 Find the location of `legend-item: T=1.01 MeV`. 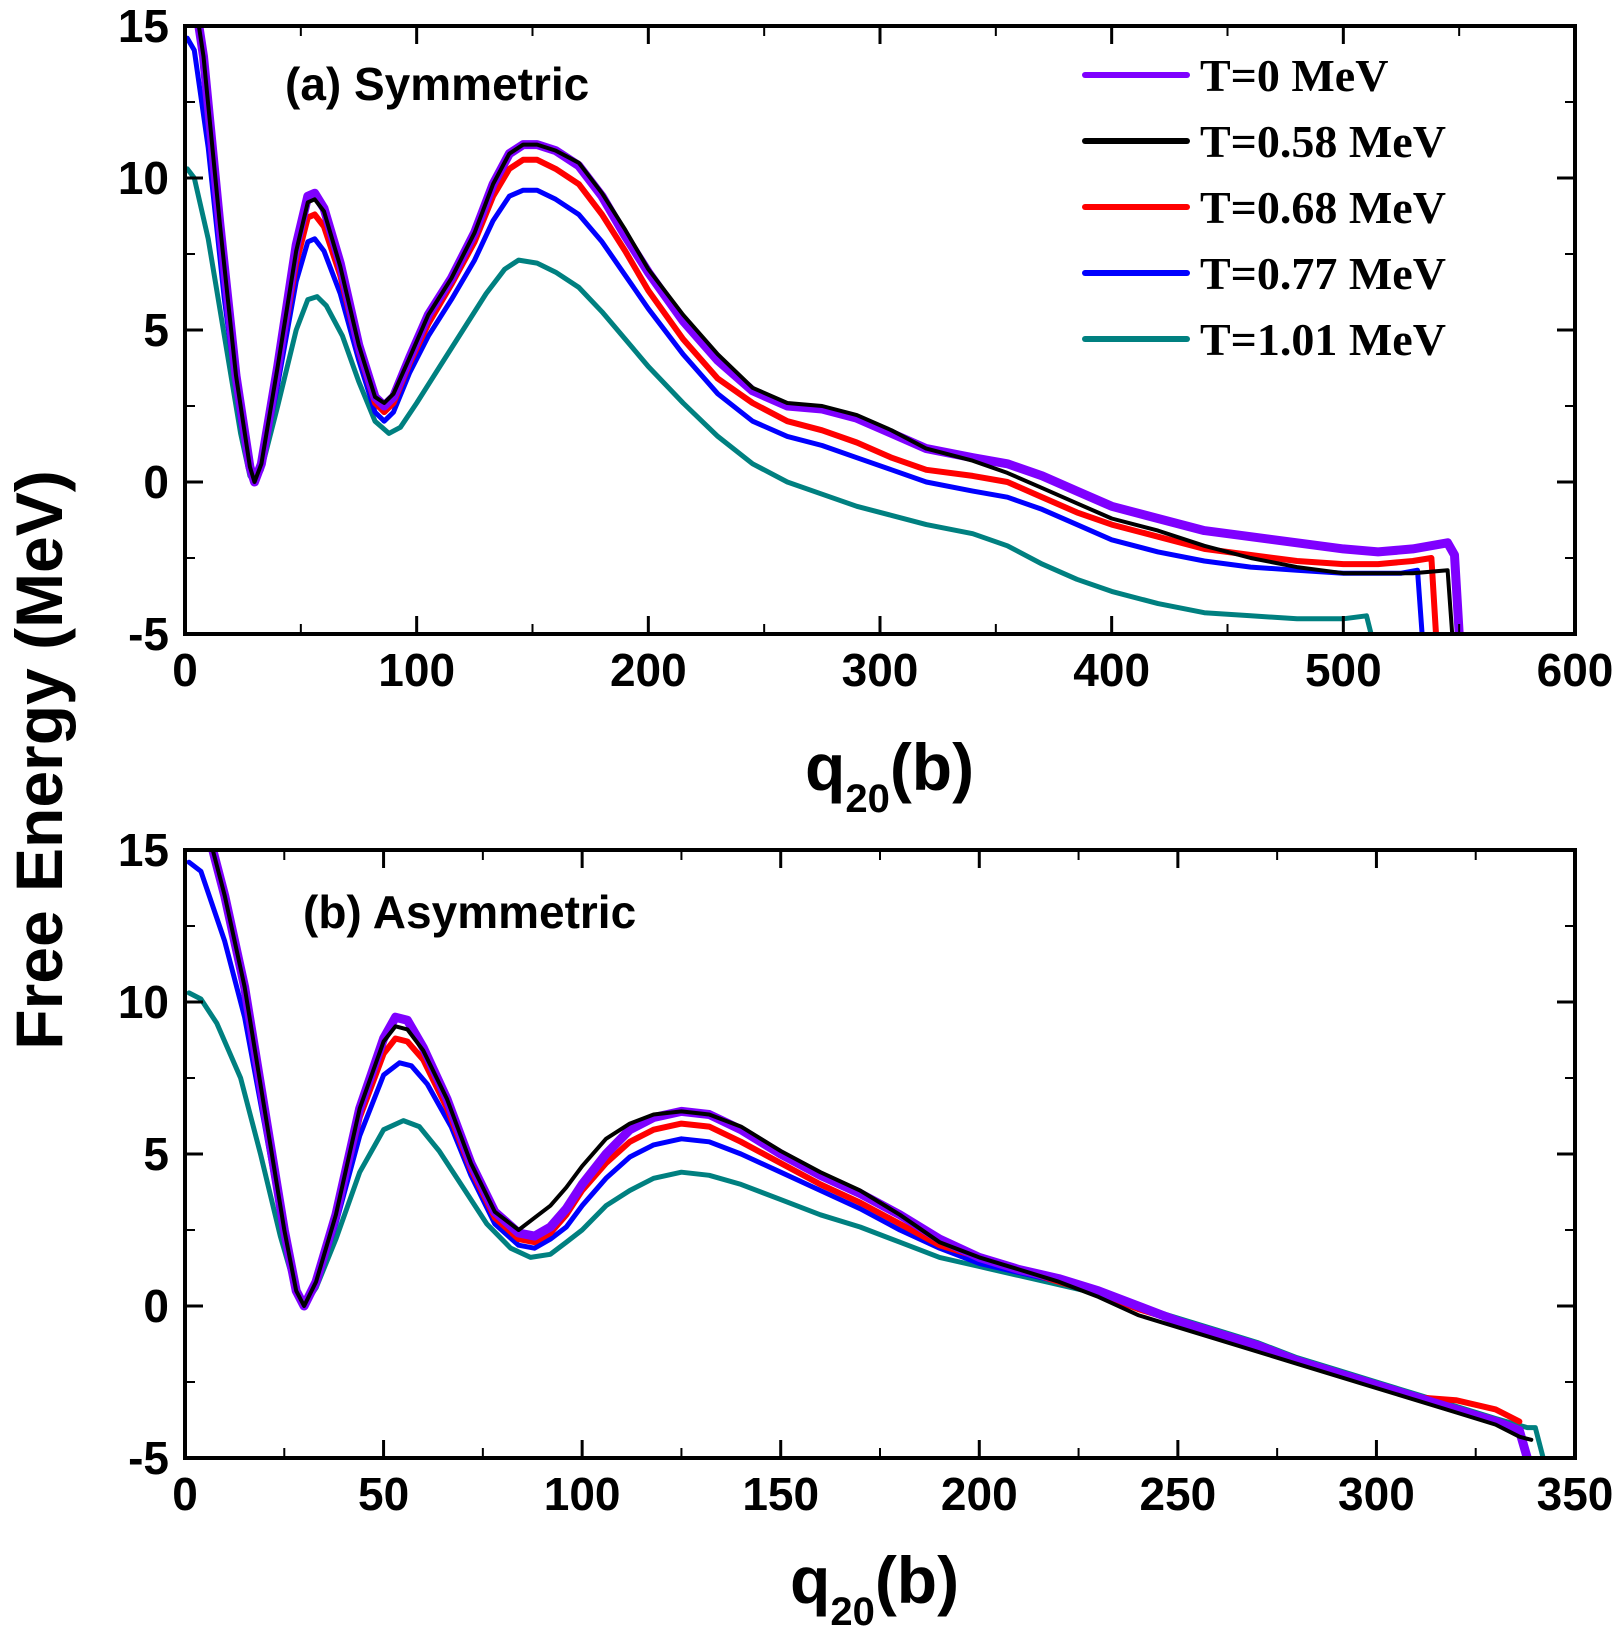

legend-item: T=1.01 MeV is located at coordinates (1264, 339).